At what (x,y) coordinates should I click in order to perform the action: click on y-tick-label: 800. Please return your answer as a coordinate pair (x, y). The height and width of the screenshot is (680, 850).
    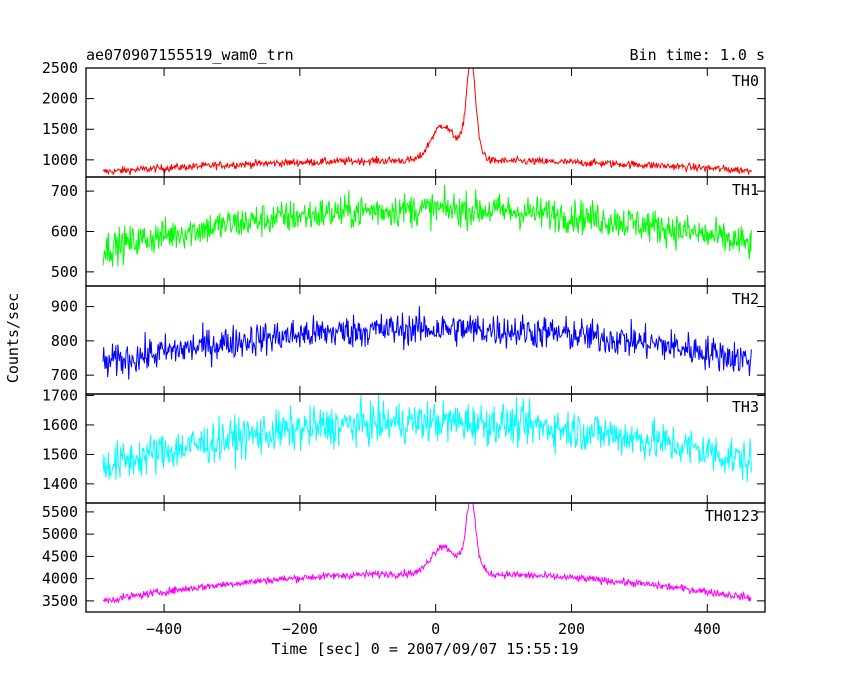
    Looking at the image, I should click on (64, 341).